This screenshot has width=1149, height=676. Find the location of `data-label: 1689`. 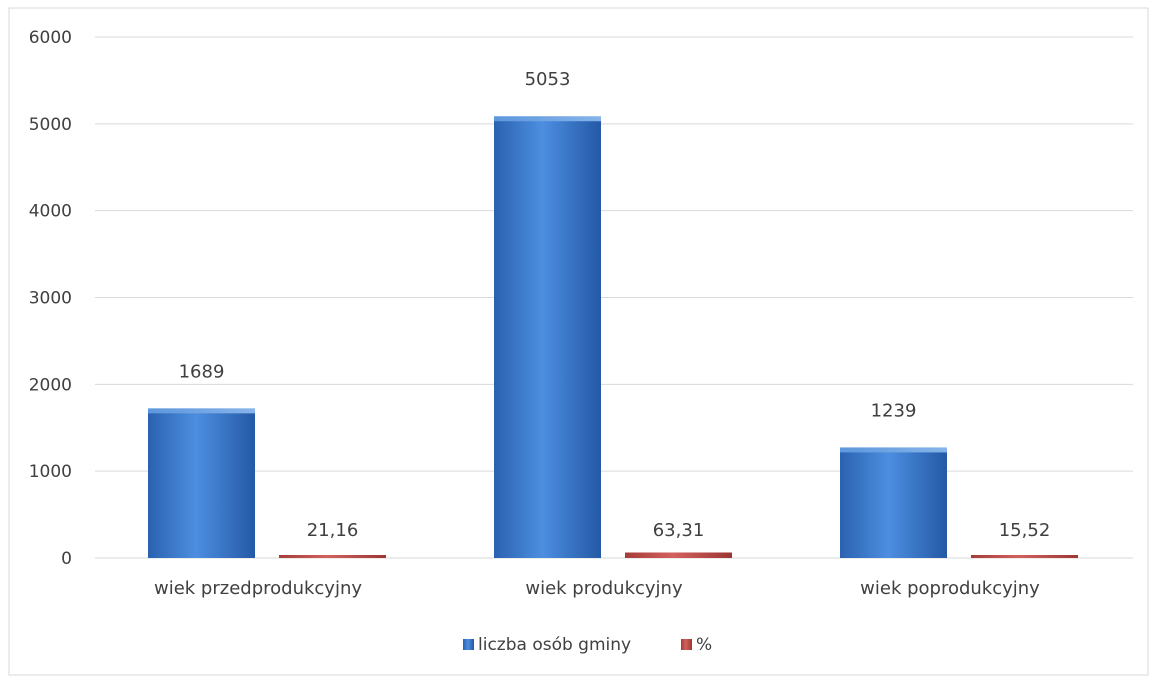

data-label: 1689 is located at coordinates (202, 371).